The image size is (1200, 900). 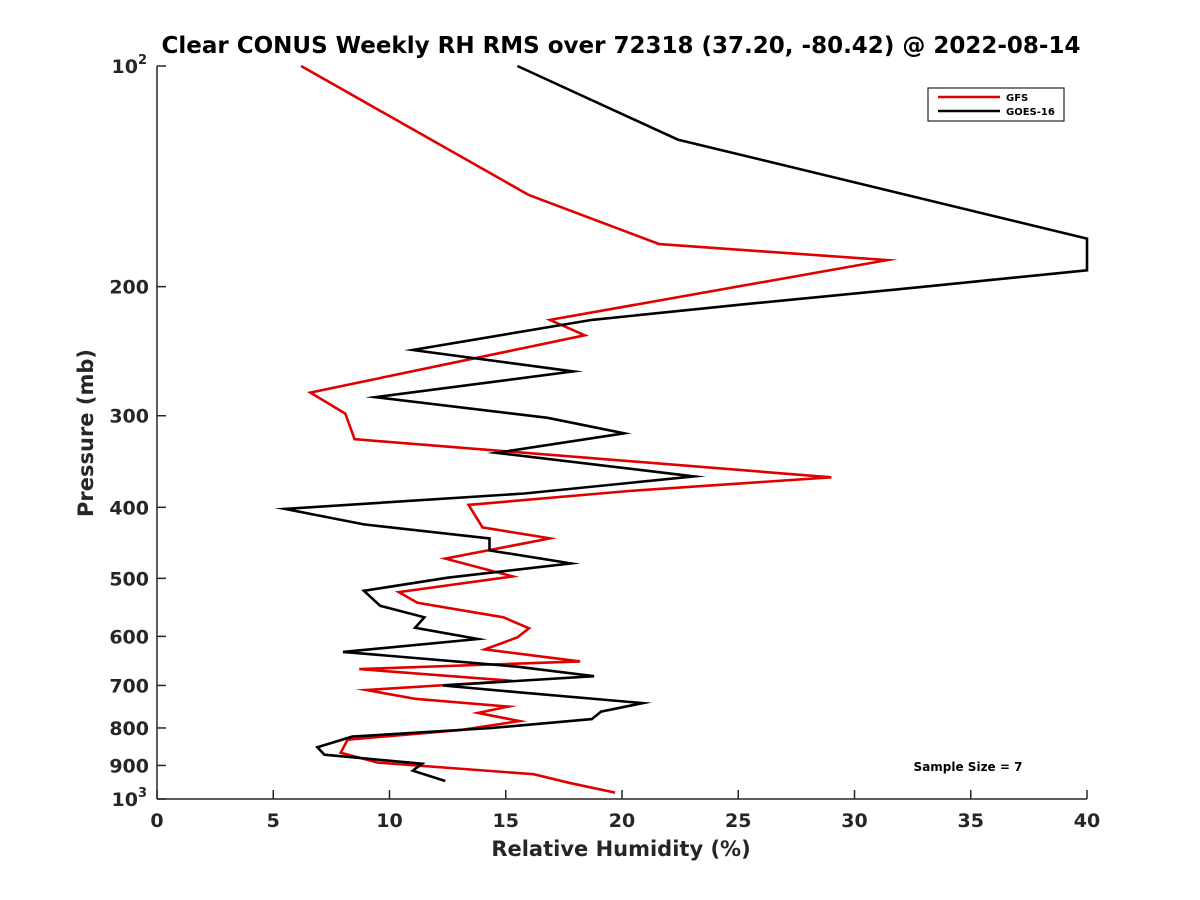 What do you see at coordinates (854, 821) in the screenshot?
I see `x-tick-label: 30` at bounding box center [854, 821].